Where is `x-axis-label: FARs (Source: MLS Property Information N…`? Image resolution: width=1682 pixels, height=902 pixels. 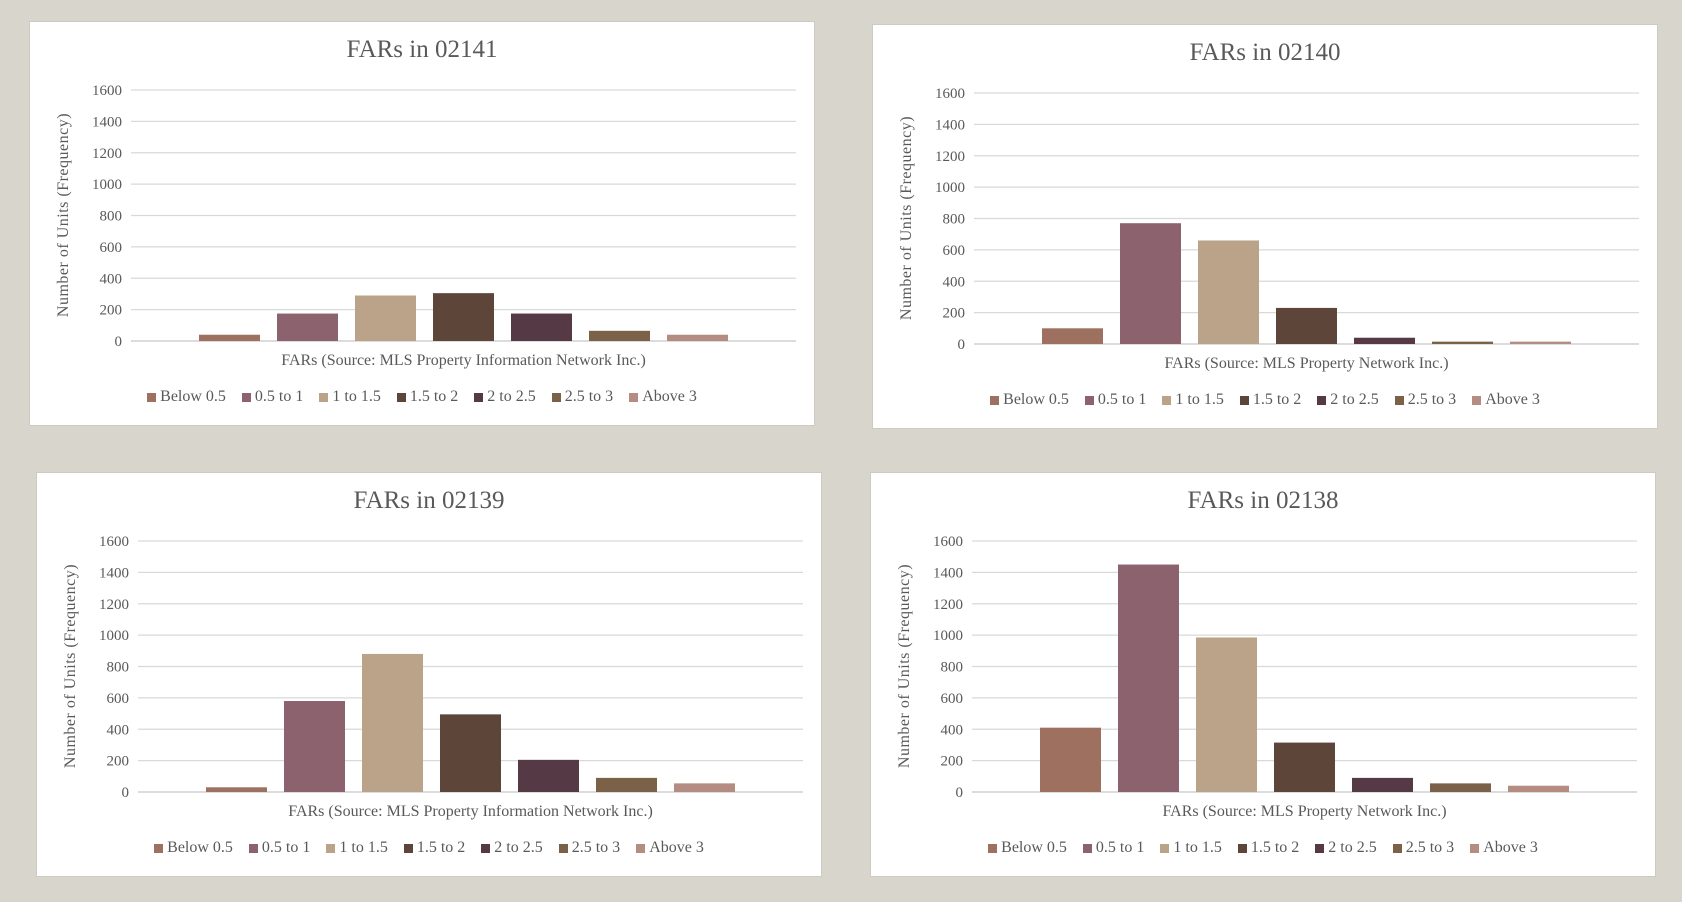
x-axis-label: FARs (Source: MLS Property Information N… is located at coordinates (470, 811).